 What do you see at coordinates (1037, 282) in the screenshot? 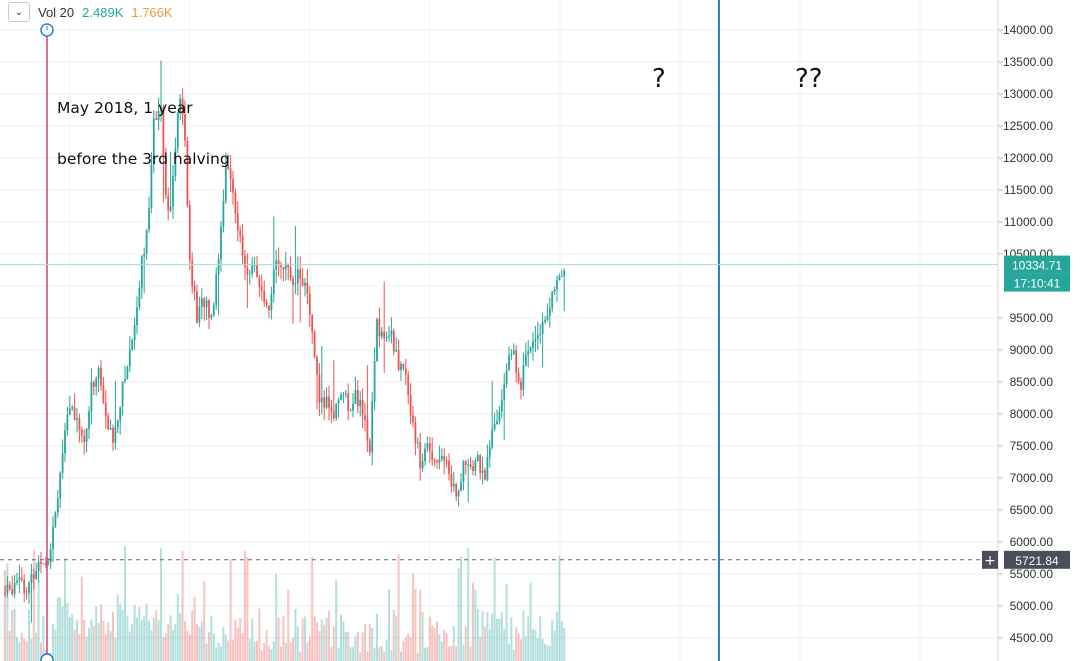
I see `countdown-tag` at bounding box center [1037, 282].